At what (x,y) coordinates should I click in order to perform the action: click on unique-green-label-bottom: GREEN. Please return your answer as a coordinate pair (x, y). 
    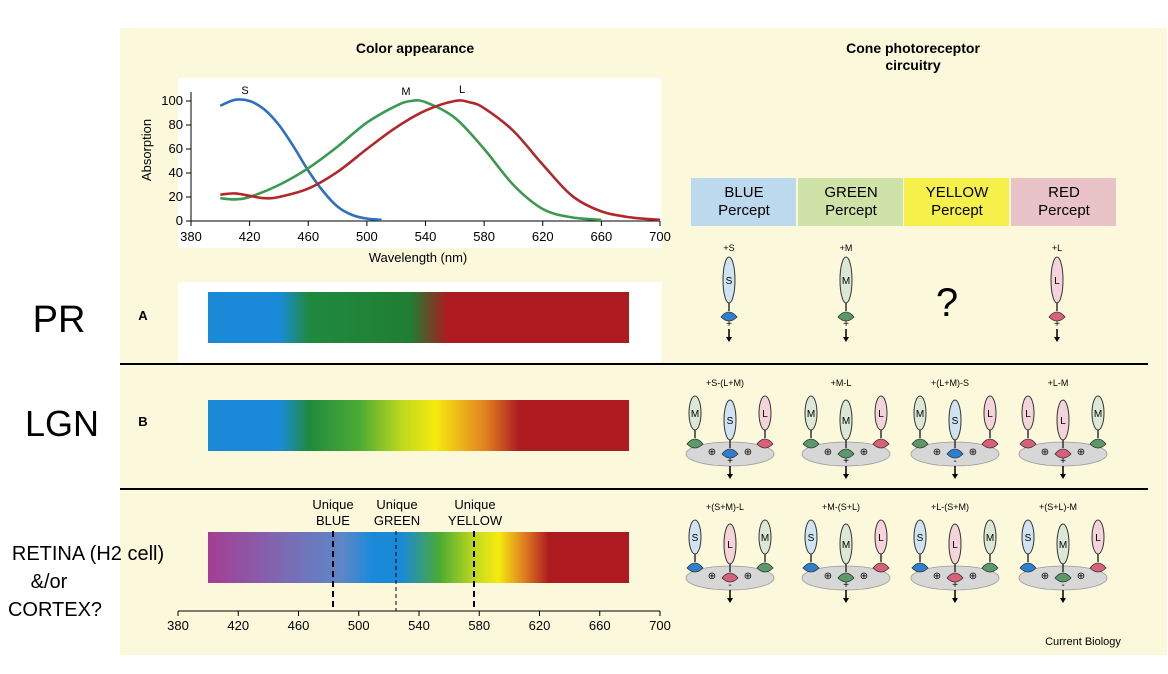
    Looking at the image, I should click on (397, 520).